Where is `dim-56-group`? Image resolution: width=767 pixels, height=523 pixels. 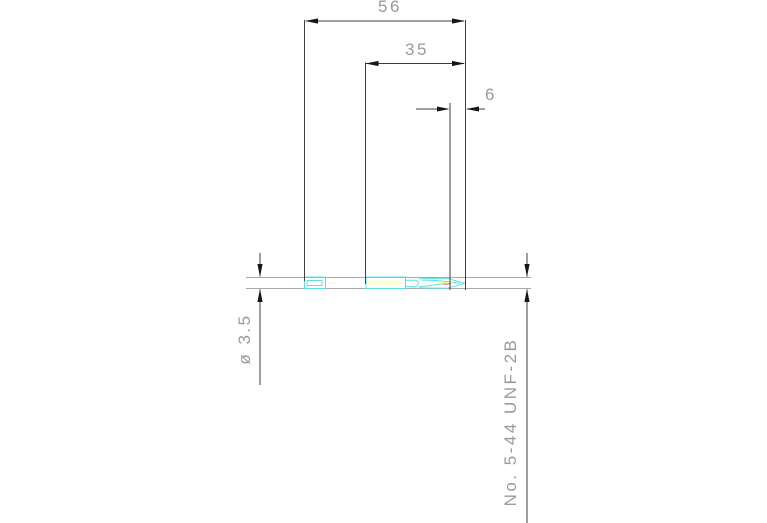
dim-56-group is located at coordinates (385, 154).